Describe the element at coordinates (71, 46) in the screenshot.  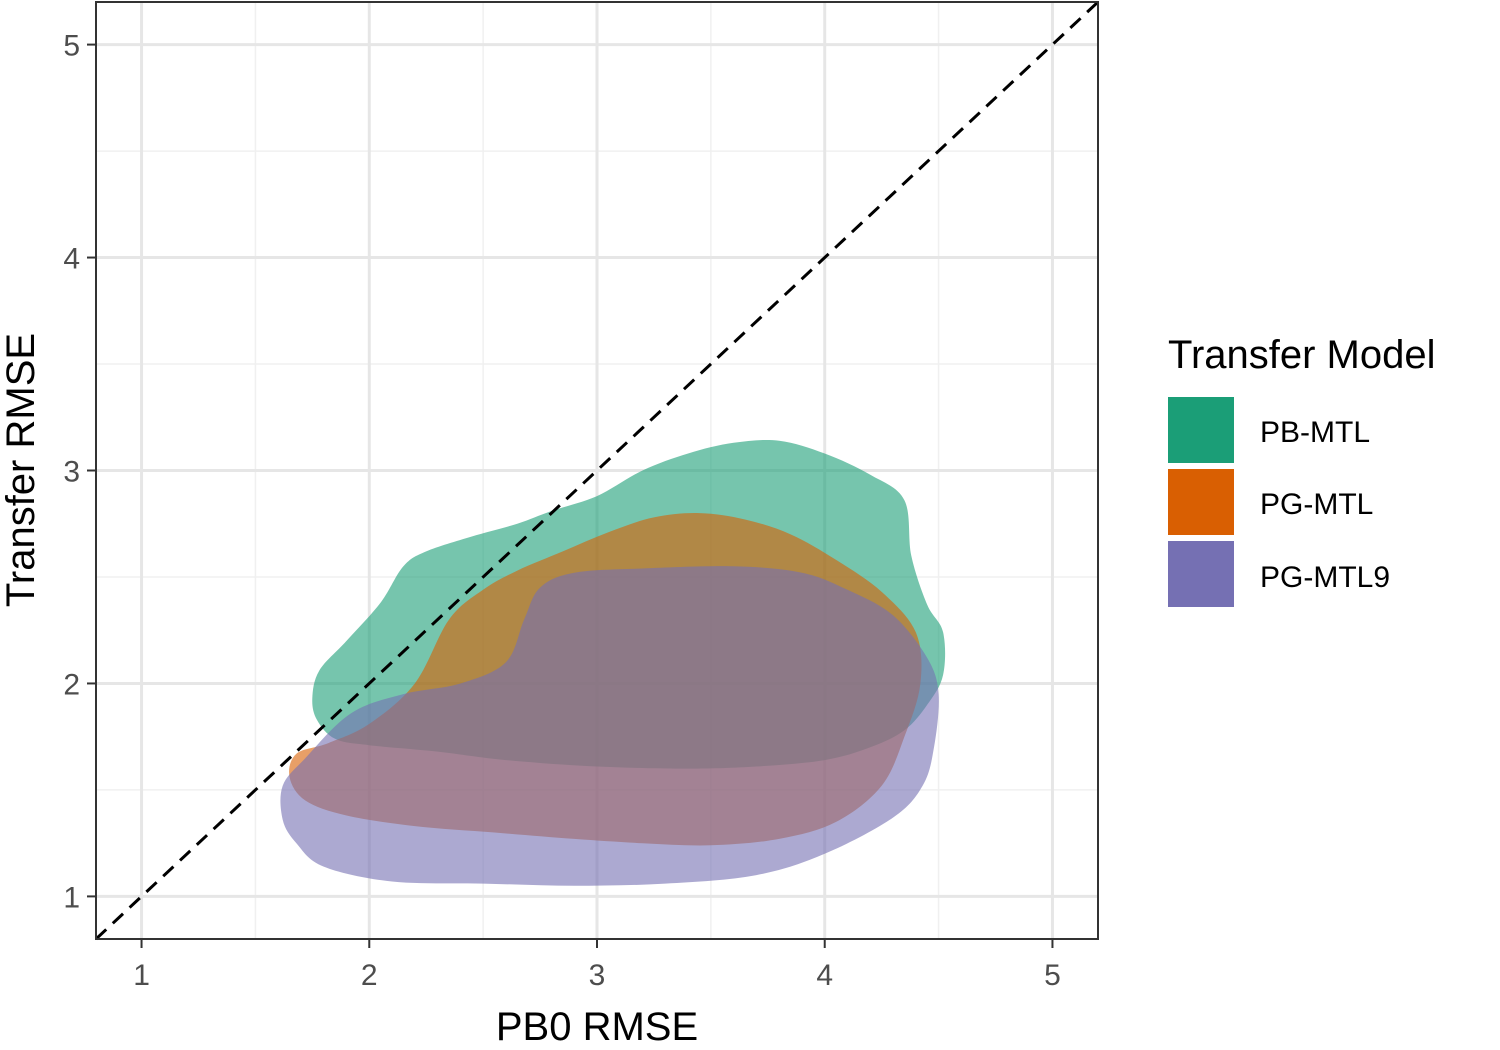
I see `y-tick-label: 5` at that location.